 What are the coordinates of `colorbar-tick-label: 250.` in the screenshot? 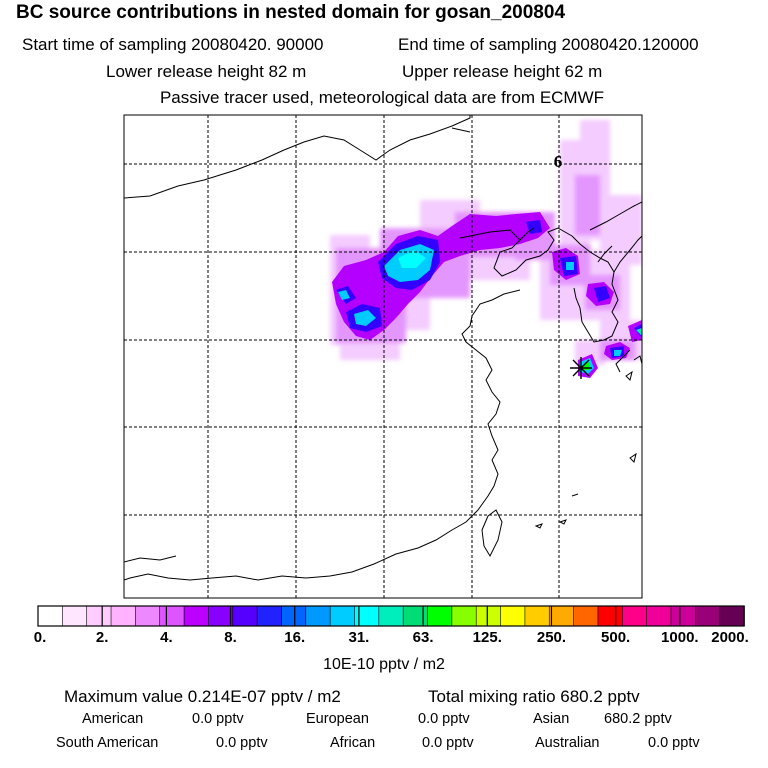 It's located at (551, 637).